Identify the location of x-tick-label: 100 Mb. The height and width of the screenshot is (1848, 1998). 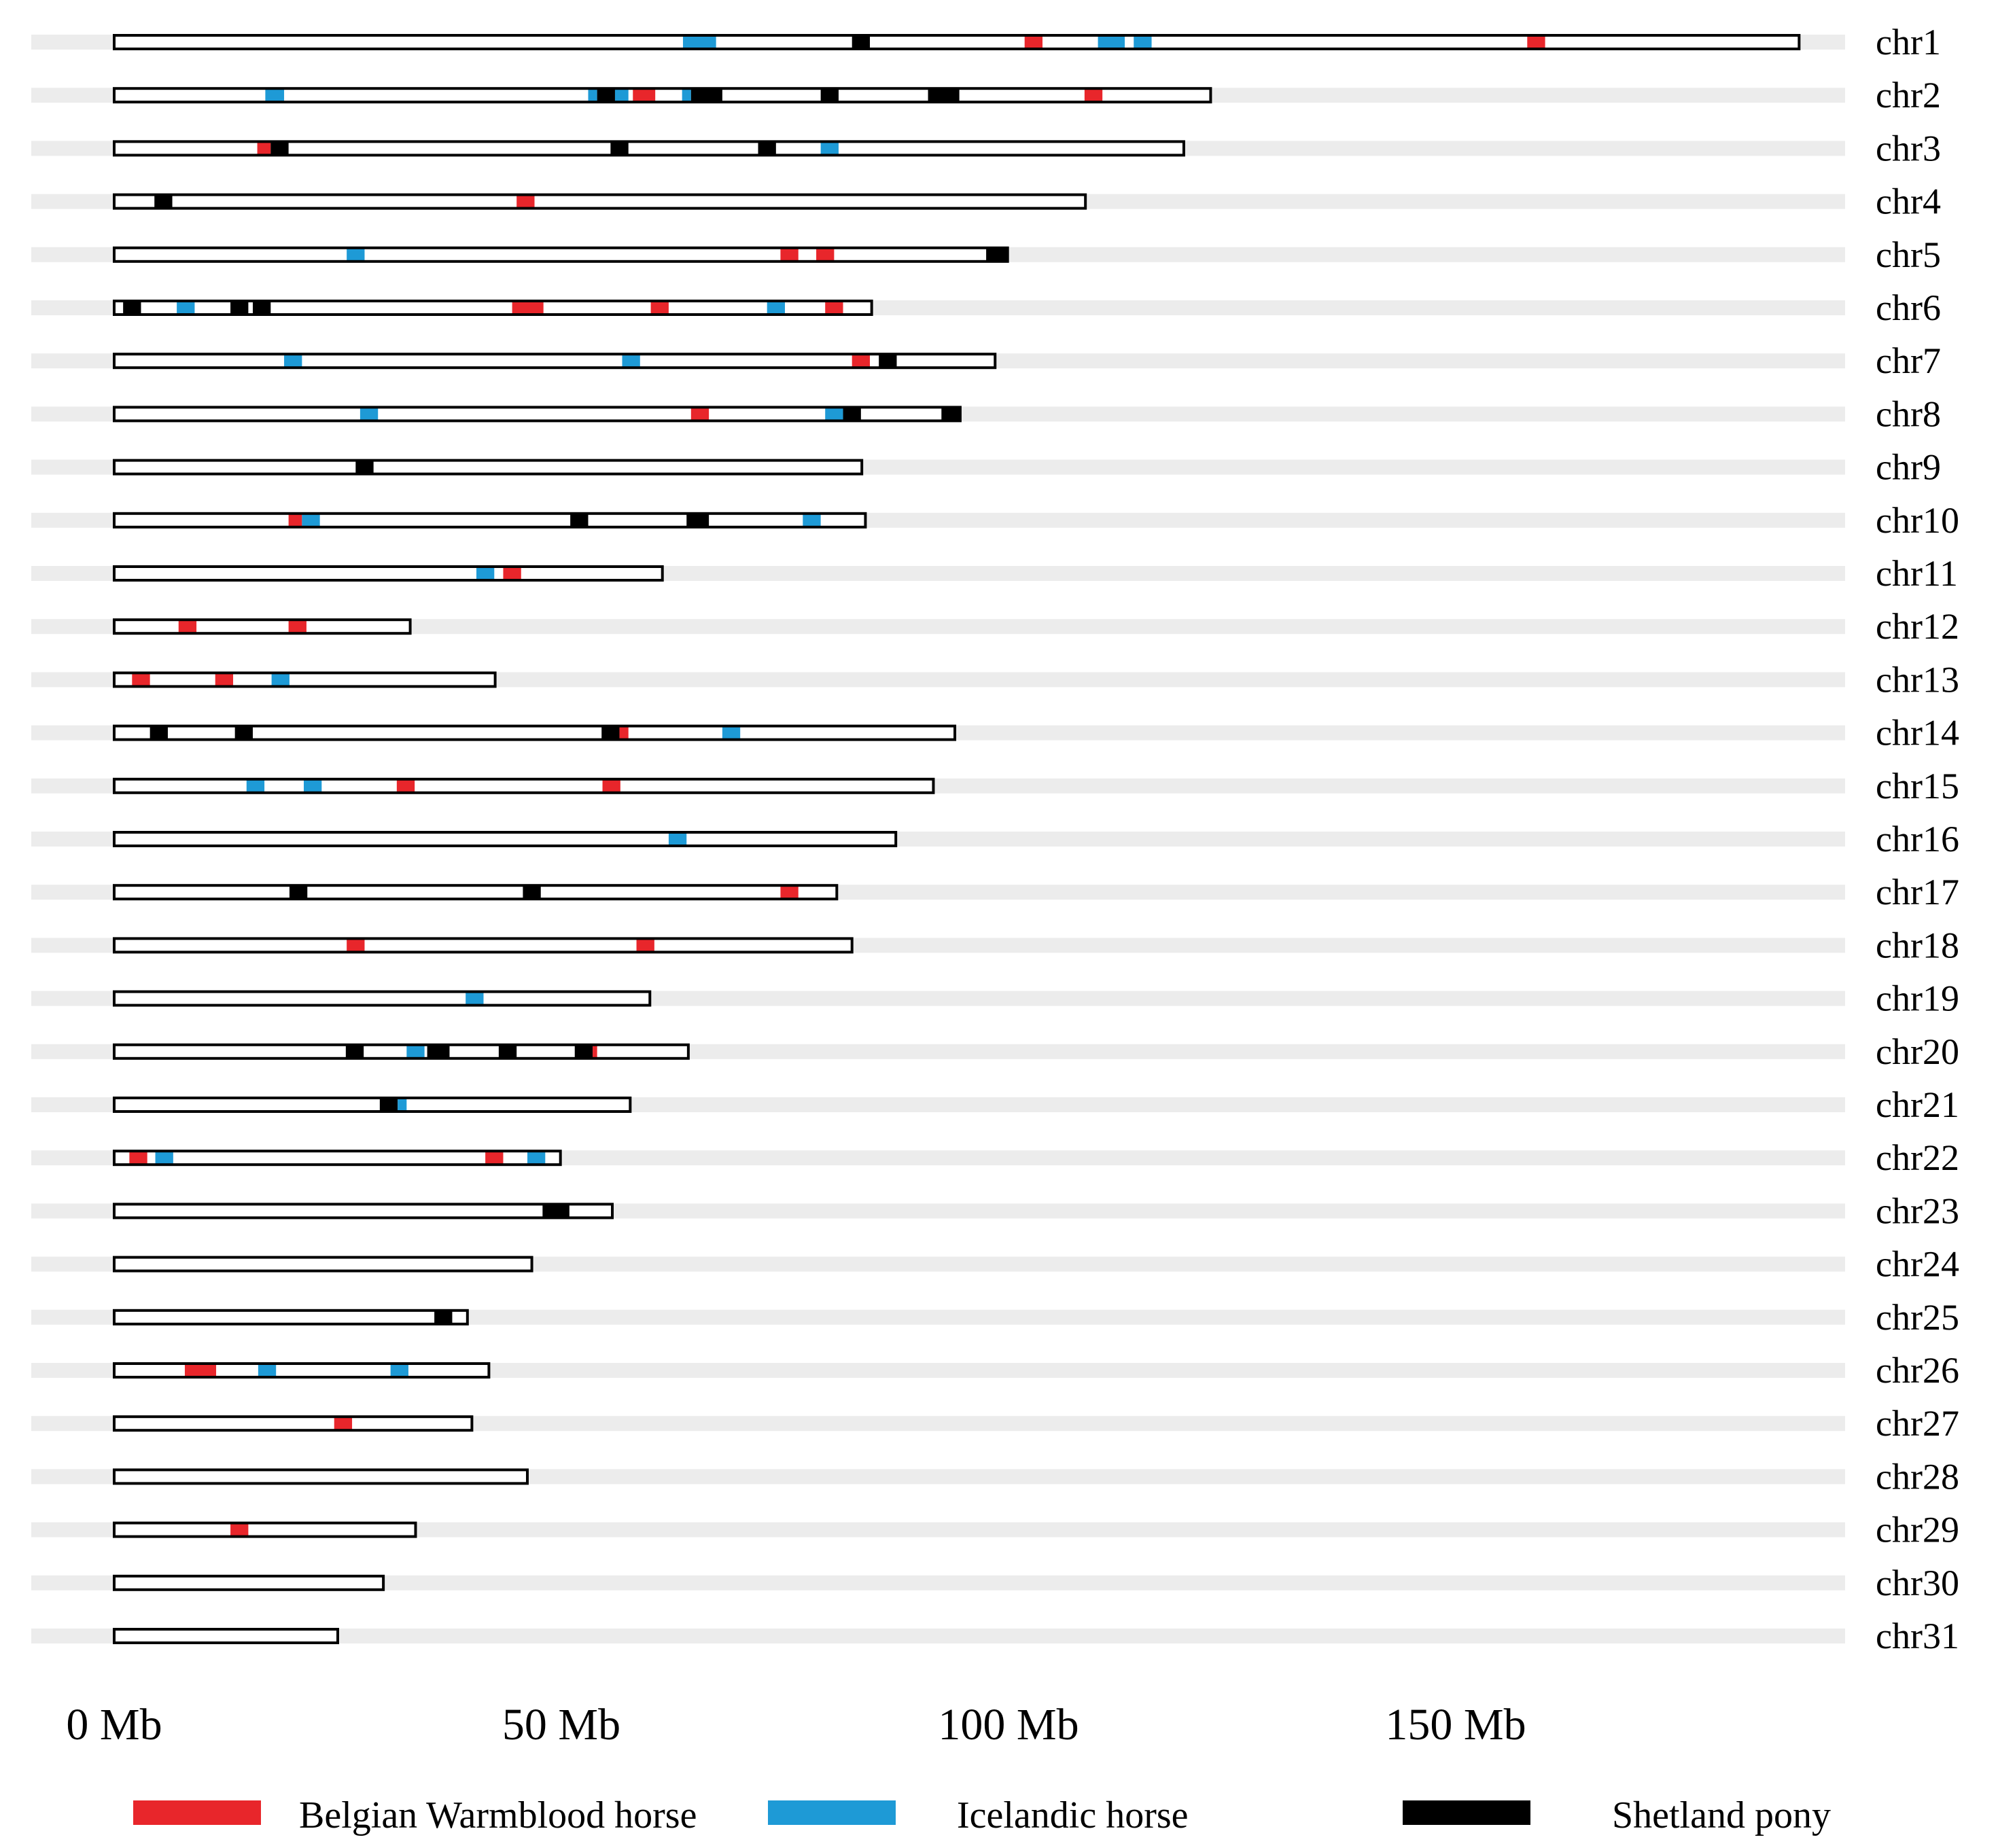
(1008, 1724).